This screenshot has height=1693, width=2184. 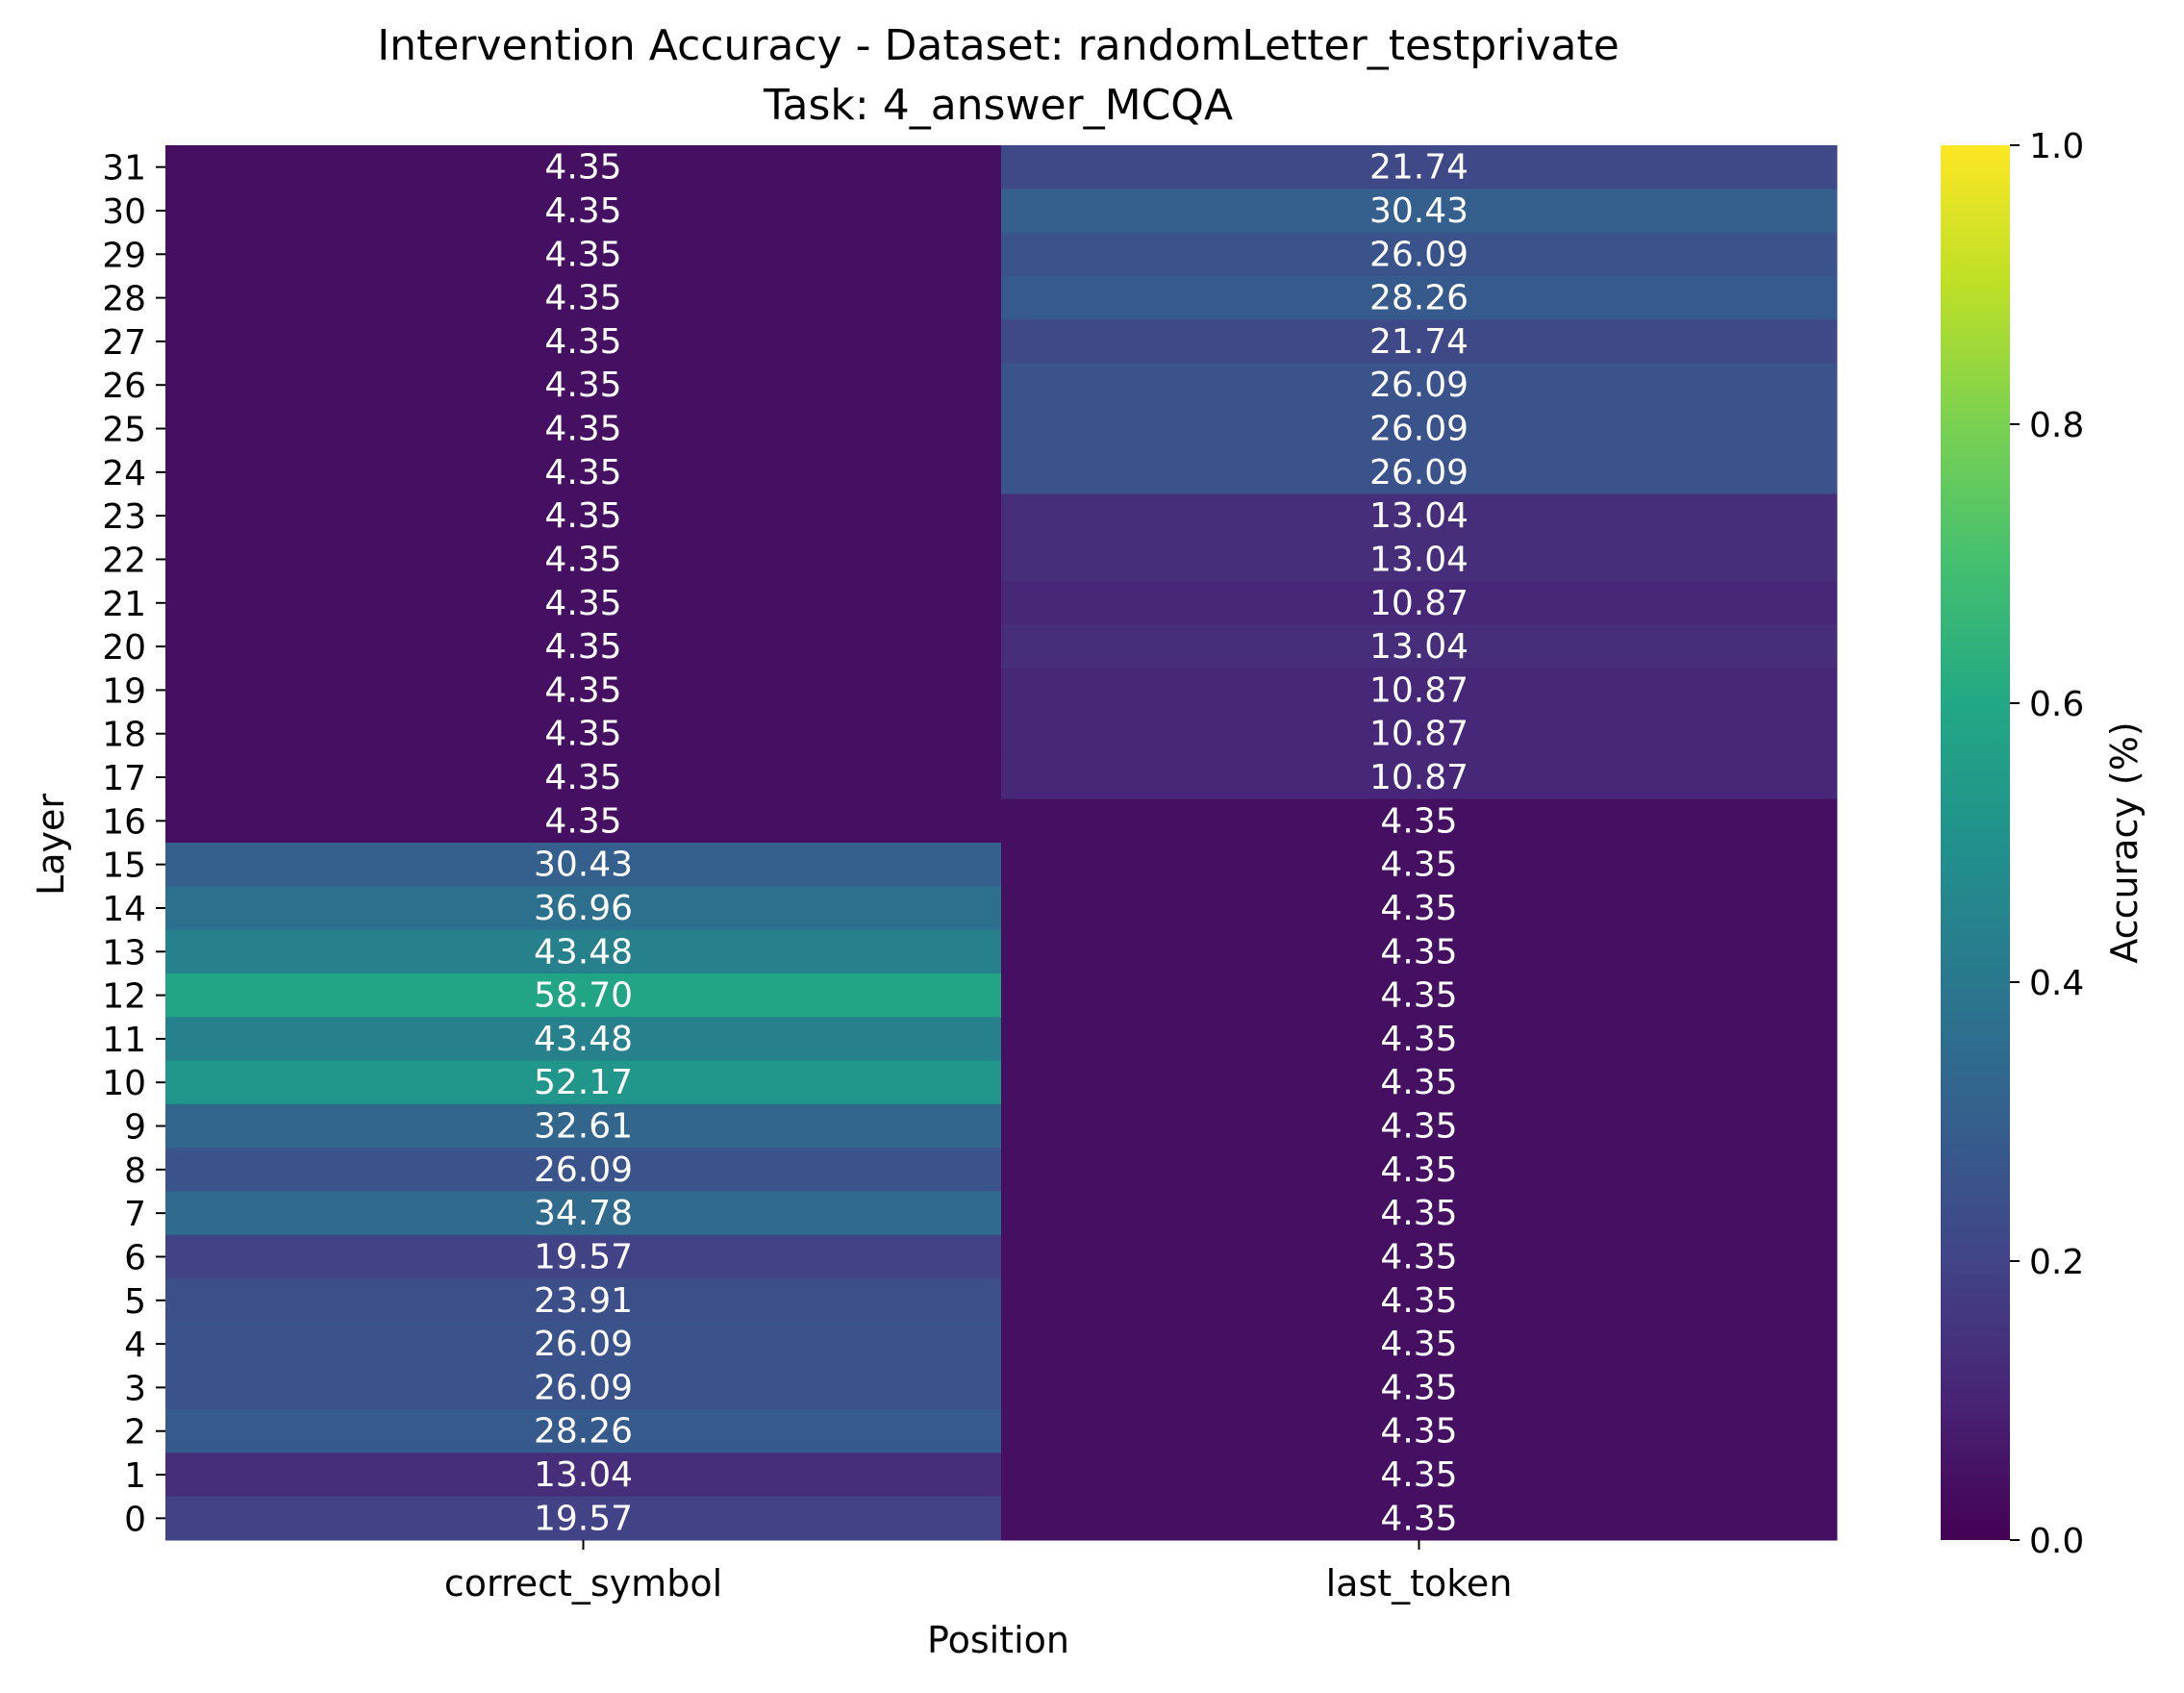 I want to click on colorbar: 0.0 0.2 0.4 0.6 0.8 1.0, so click(x=2013, y=844).